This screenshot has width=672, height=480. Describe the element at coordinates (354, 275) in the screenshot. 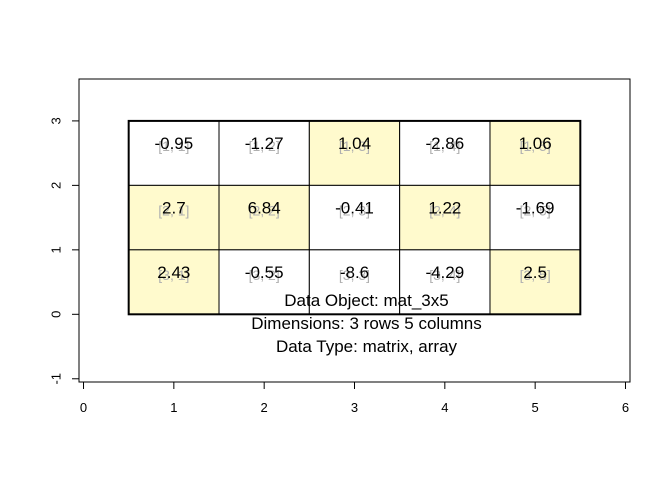

I see `cell-index-label: [3, 3]` at that location.